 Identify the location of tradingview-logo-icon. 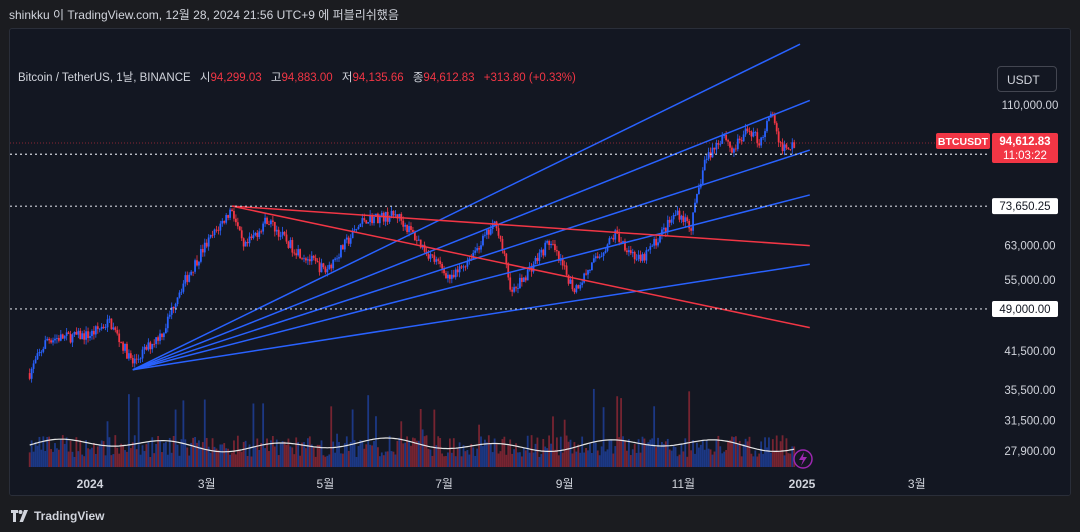
(19, 516).